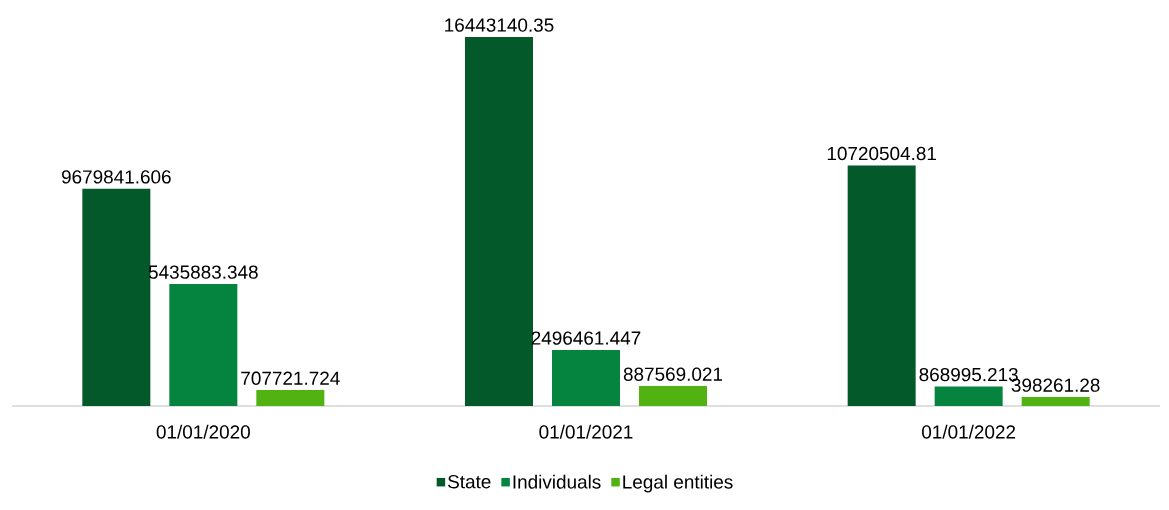 The width and height of the screenshot is (1169, 510). What do you see at coordinates (499, 25) in the screenshot?
I see `data-label: 16443140.35` at bounding box center [499, 25].